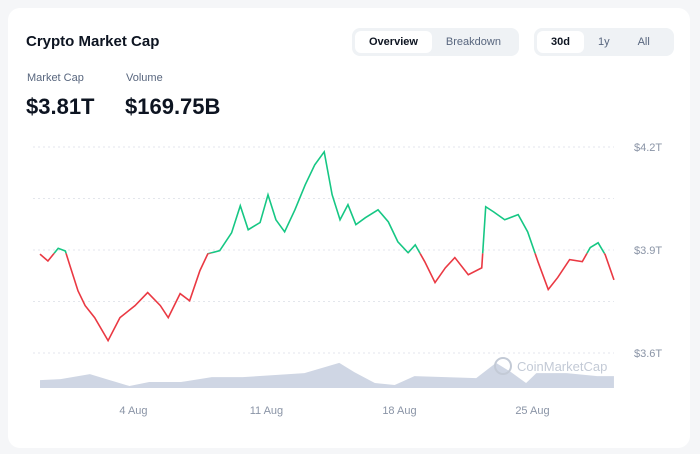 The width and height of the screenshot is (700, 454). What do you see at coordinates (55, 78) in the screenshot?
I see `market-cap-label: Market Cap` at bounding box center [55, 78].